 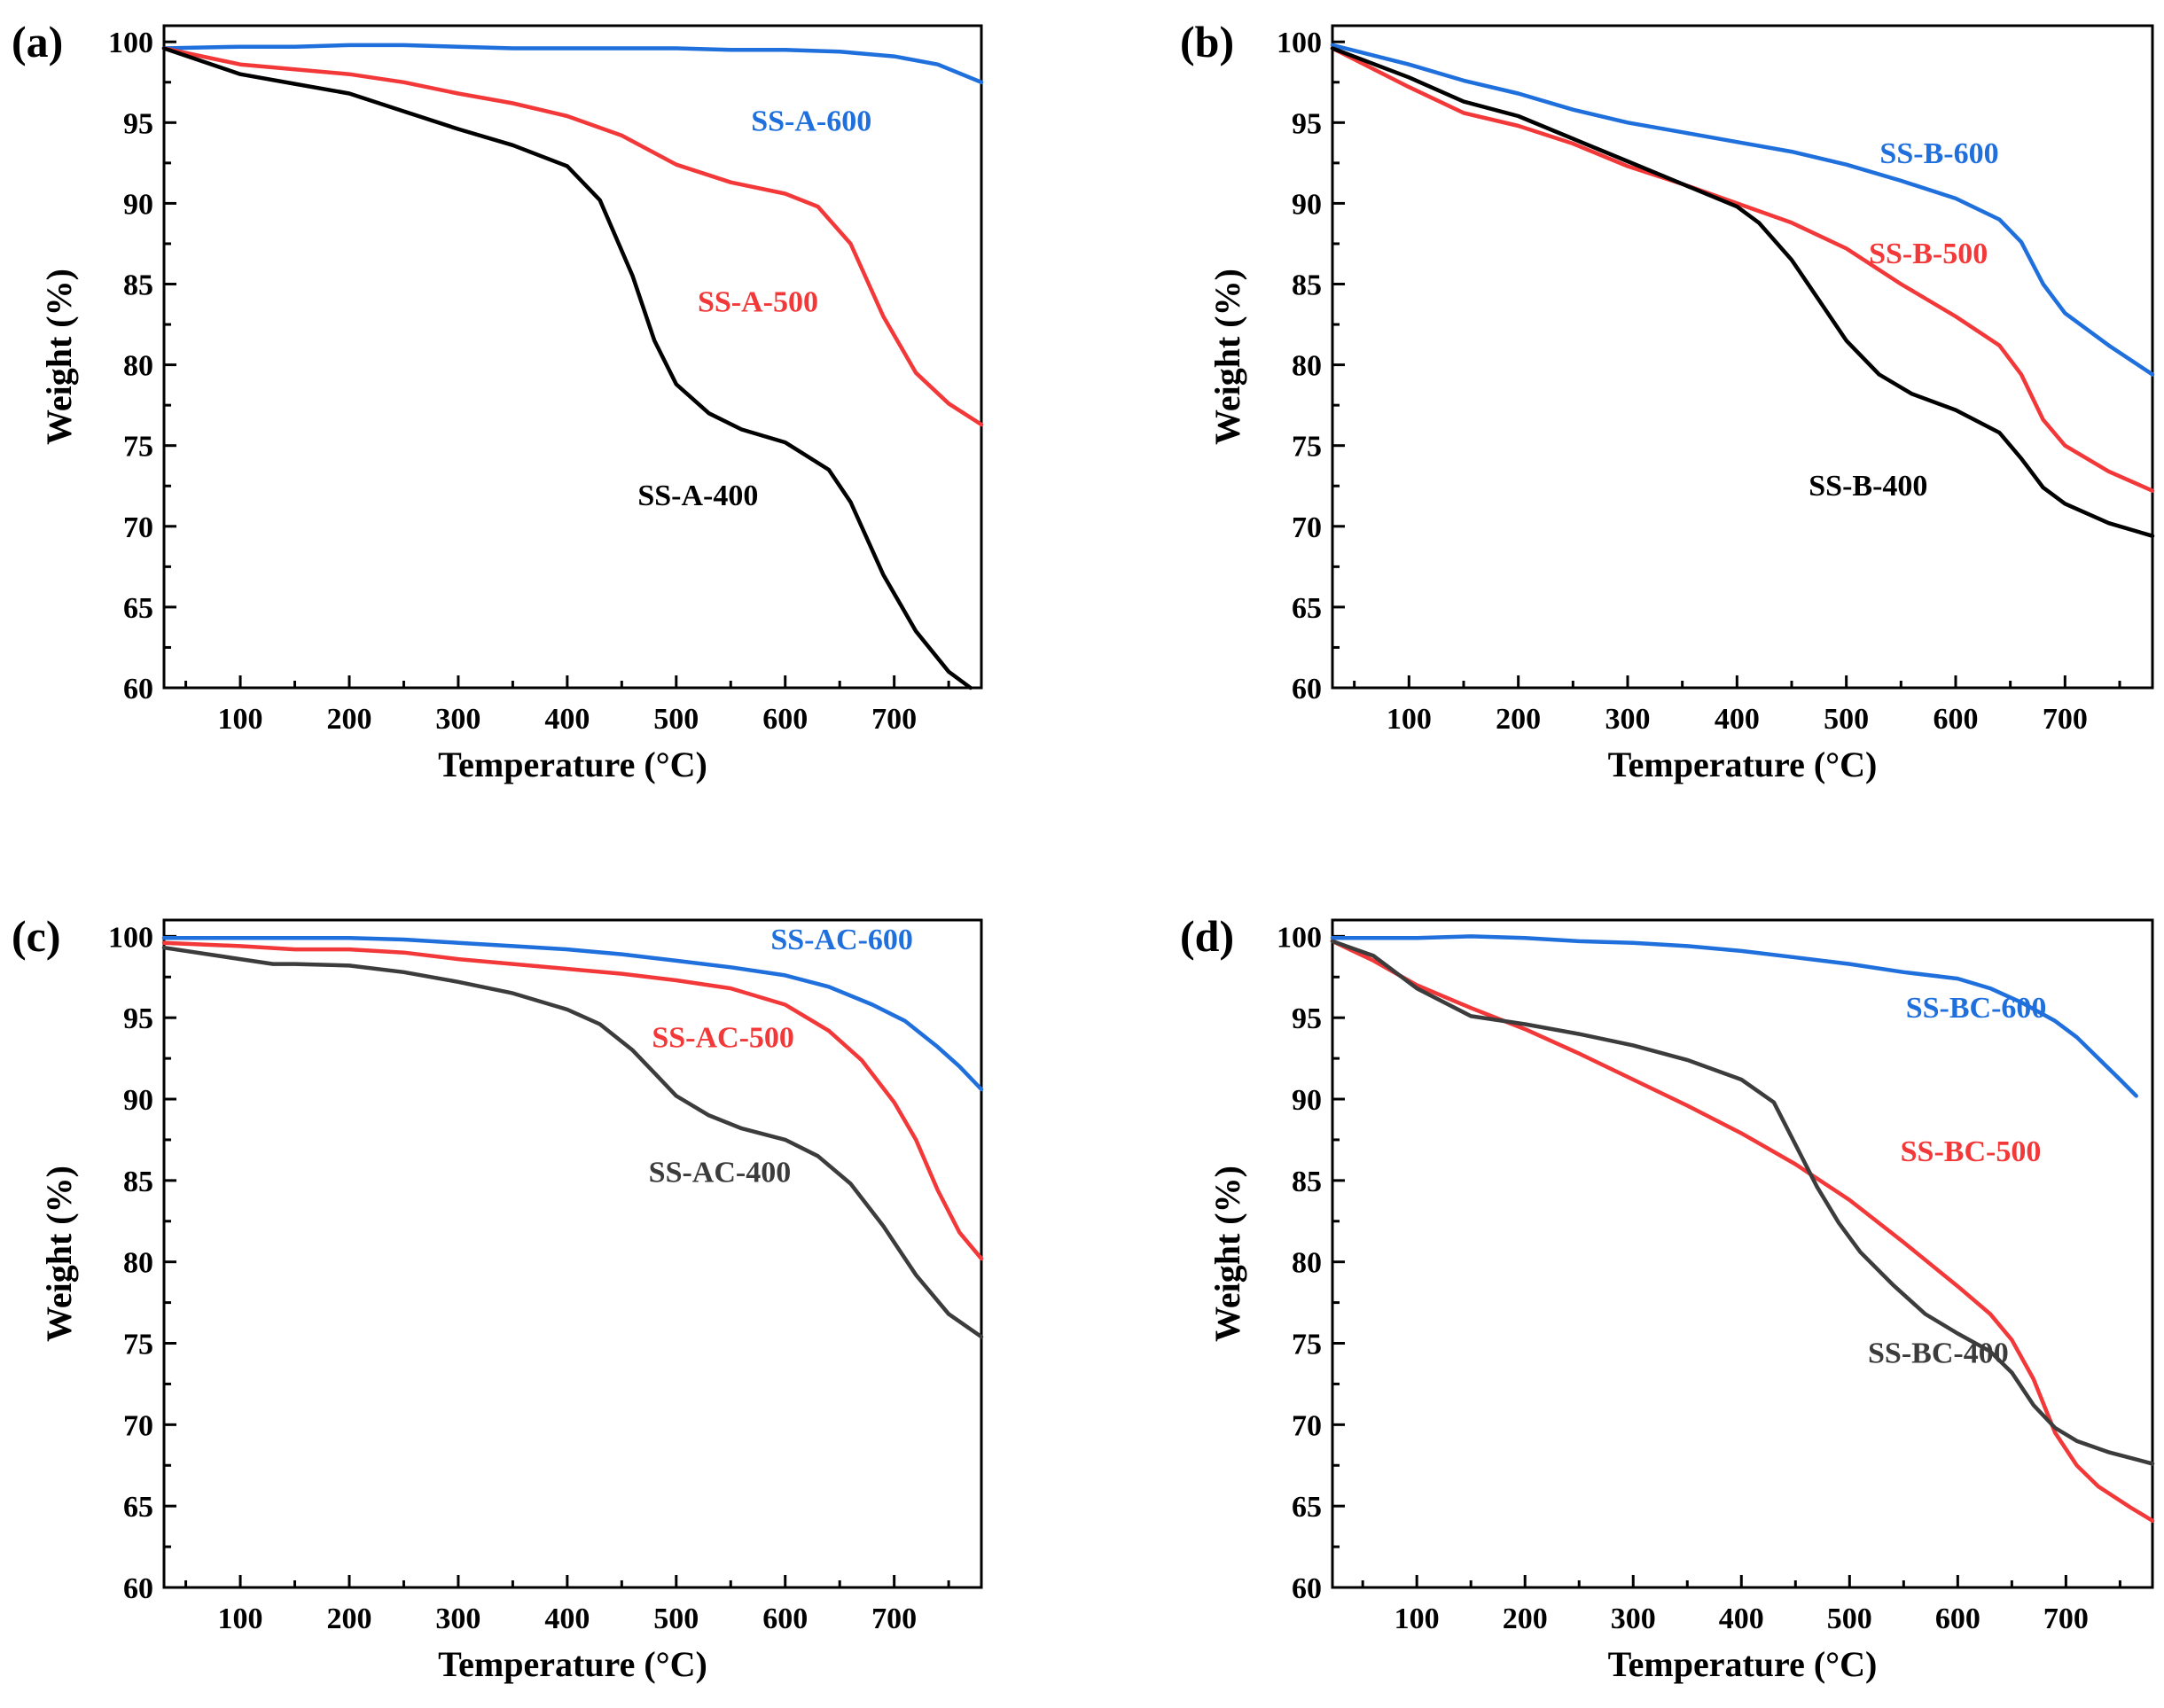 I want to click on series-label: SS-A-500, so click(x=758, y=302).